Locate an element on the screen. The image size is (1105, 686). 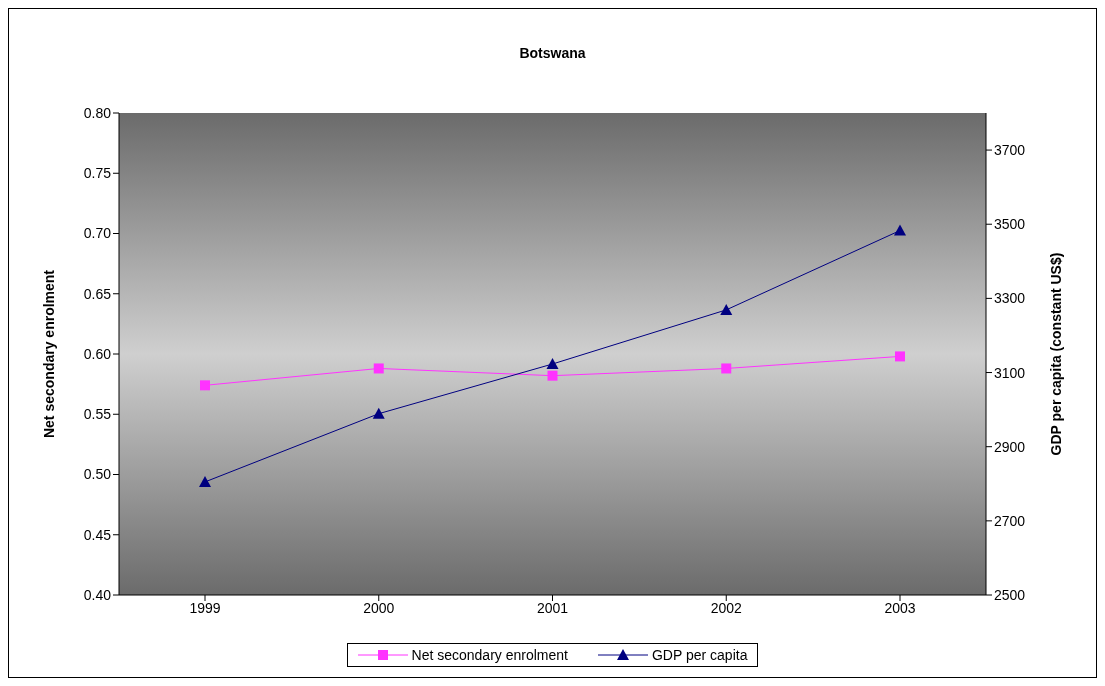
y-tick-label: 0.50 is located at coordinates (97, 474).